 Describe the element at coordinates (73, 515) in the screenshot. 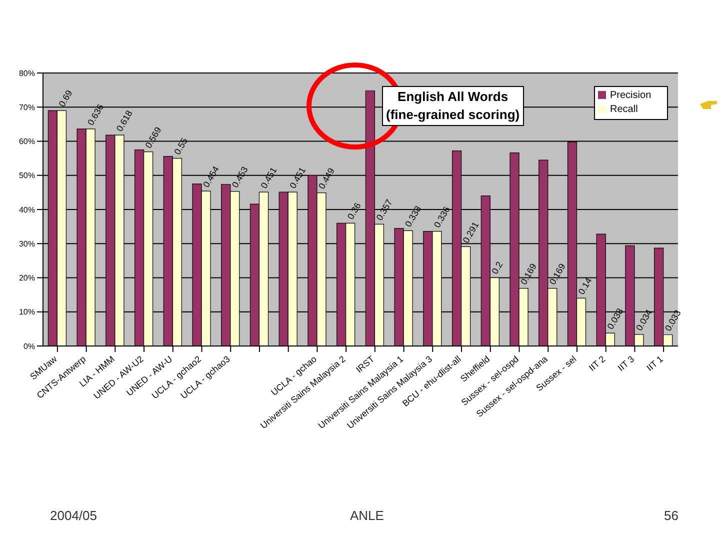

I see `text: 2004/05` at that location.